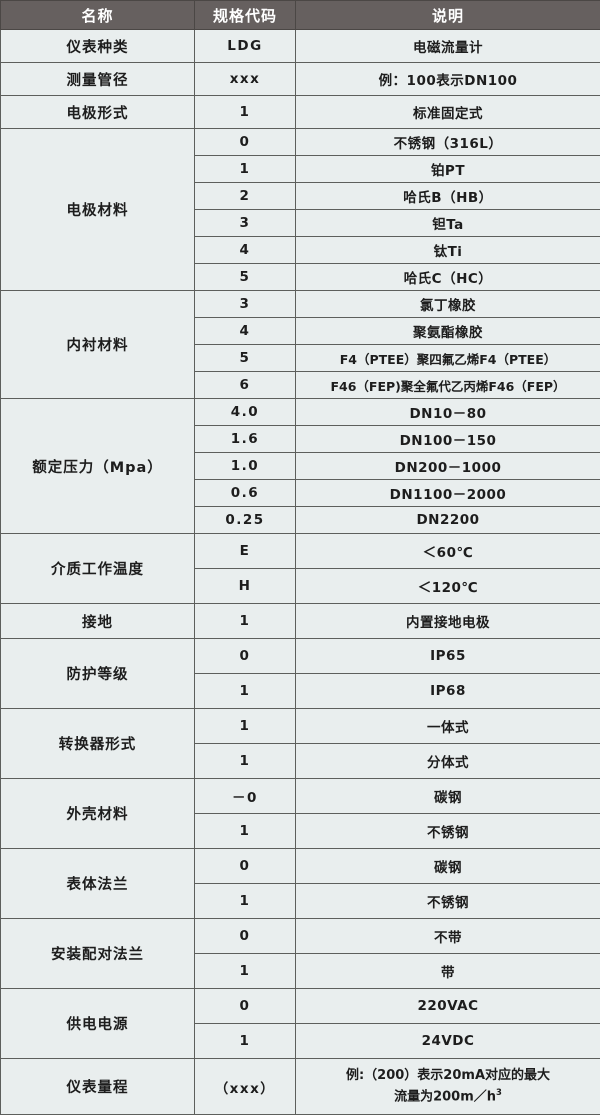 The height and width of the screenshot is (1115, 600). What do you see at coordinates (98, 1024) in the screenshot?
I see `row-name: 供电电源` at bounding box center [98, 1024].